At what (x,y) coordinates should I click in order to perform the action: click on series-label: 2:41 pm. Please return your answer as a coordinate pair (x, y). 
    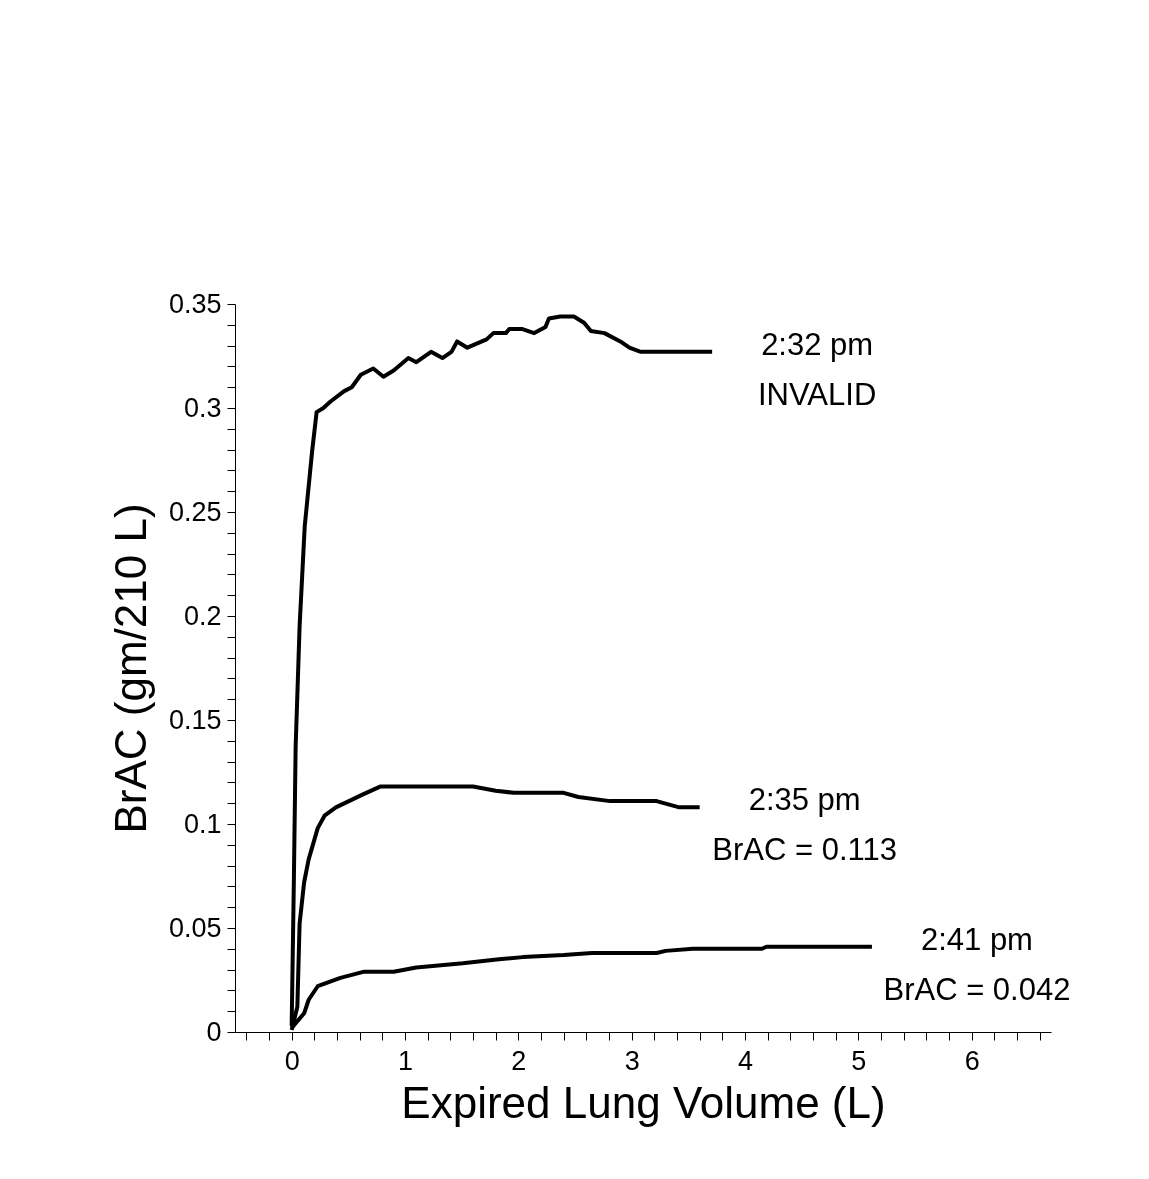
    Looking at the image, I should click on (976, 939).